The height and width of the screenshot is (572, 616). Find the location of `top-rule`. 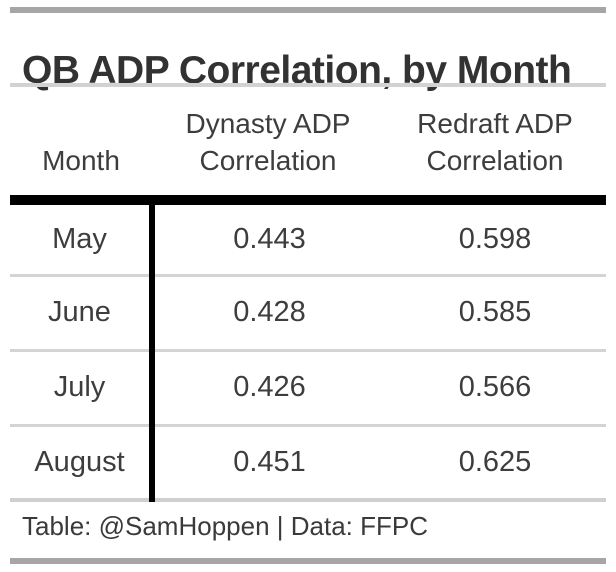

top-rule is located at coordinates (308, 10).